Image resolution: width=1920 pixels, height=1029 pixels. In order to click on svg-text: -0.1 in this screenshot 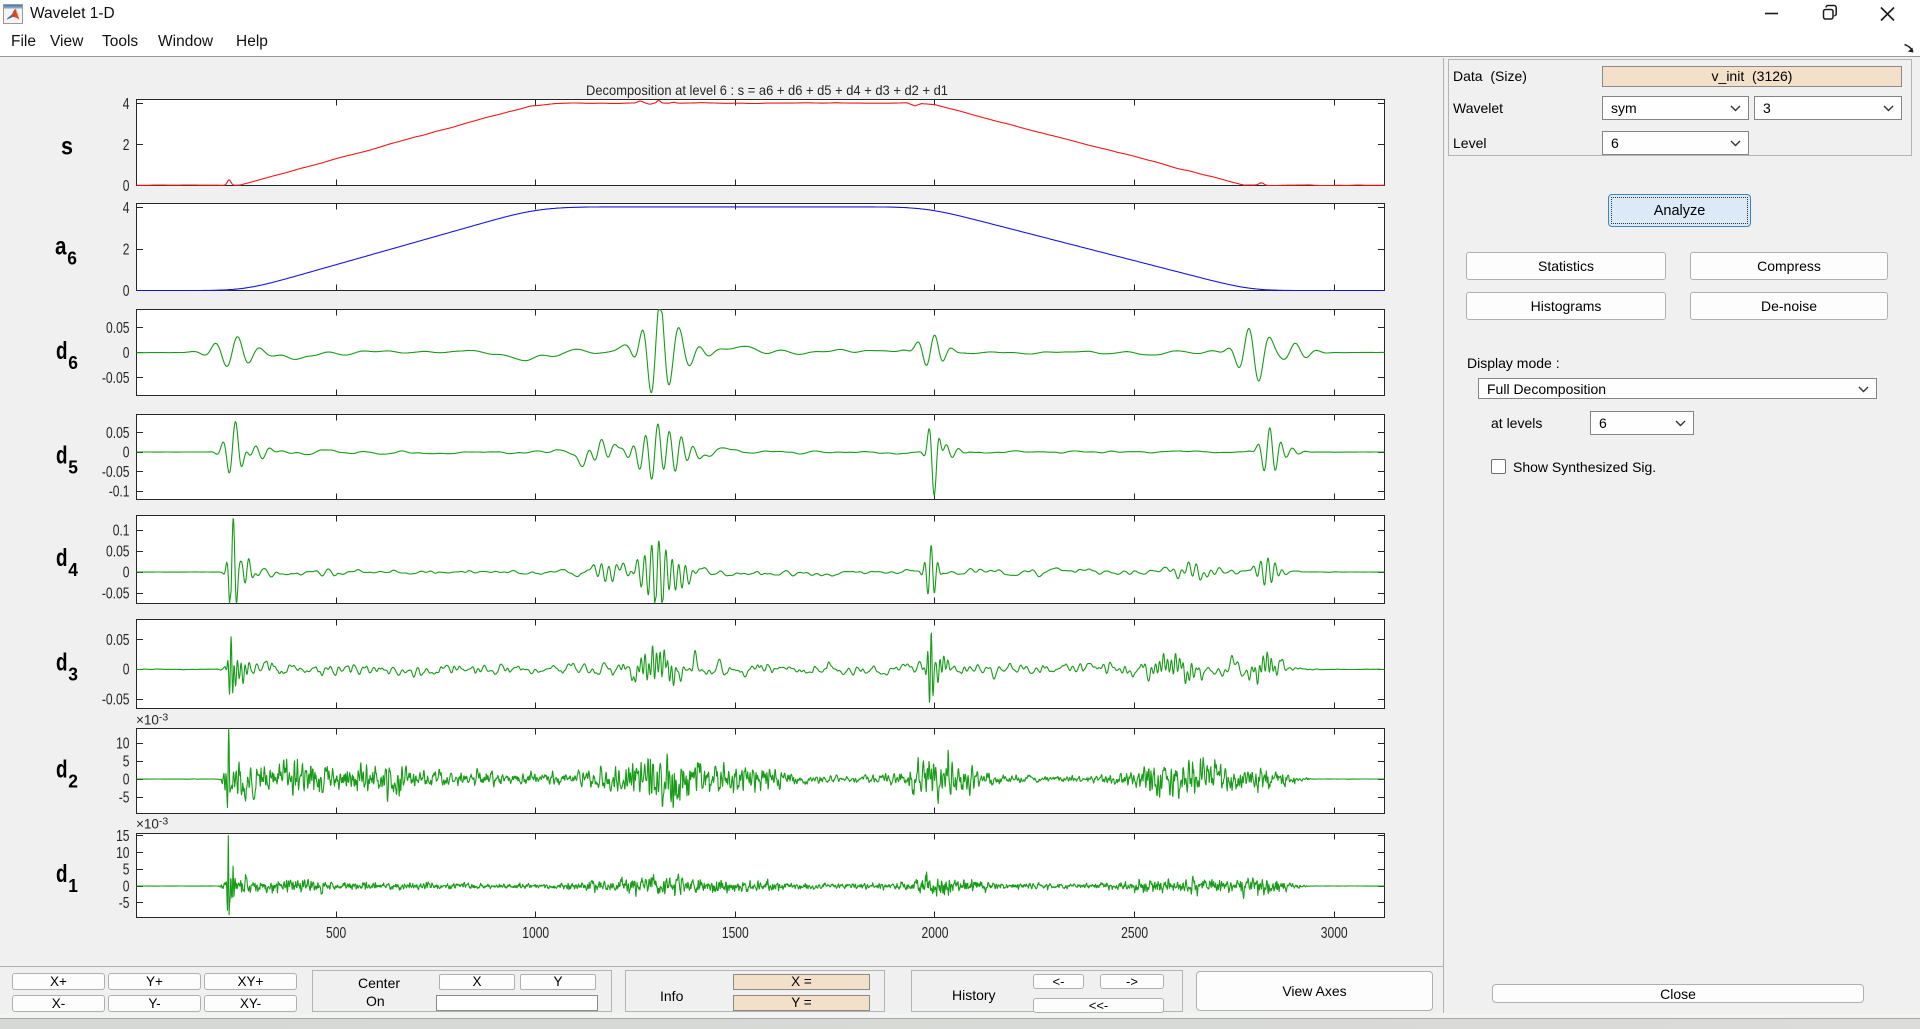, I will do `click(119, 491)`.